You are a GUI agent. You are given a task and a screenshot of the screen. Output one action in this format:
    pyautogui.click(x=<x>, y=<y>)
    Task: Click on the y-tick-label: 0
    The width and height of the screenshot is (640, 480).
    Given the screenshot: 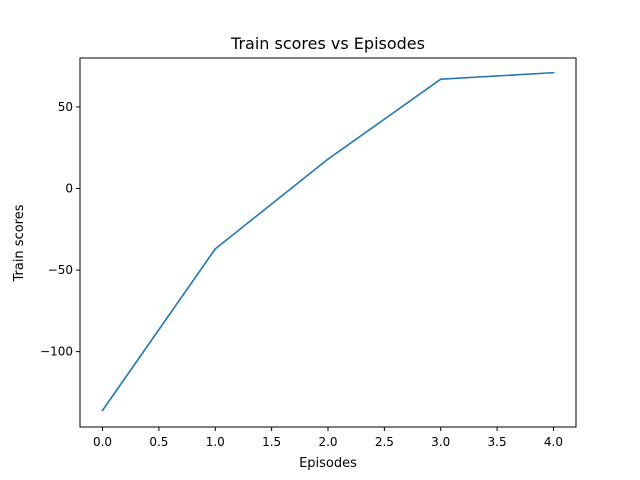 What is the action you would take?
    pyautogui.click(x=69, y=189)
    